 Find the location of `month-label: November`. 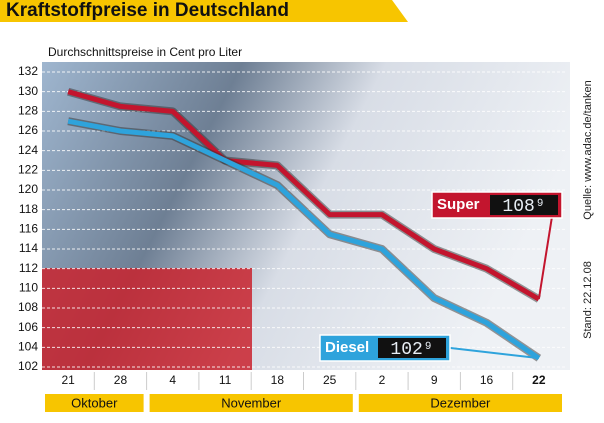

month-label: November is located at coordinates (251, 402).